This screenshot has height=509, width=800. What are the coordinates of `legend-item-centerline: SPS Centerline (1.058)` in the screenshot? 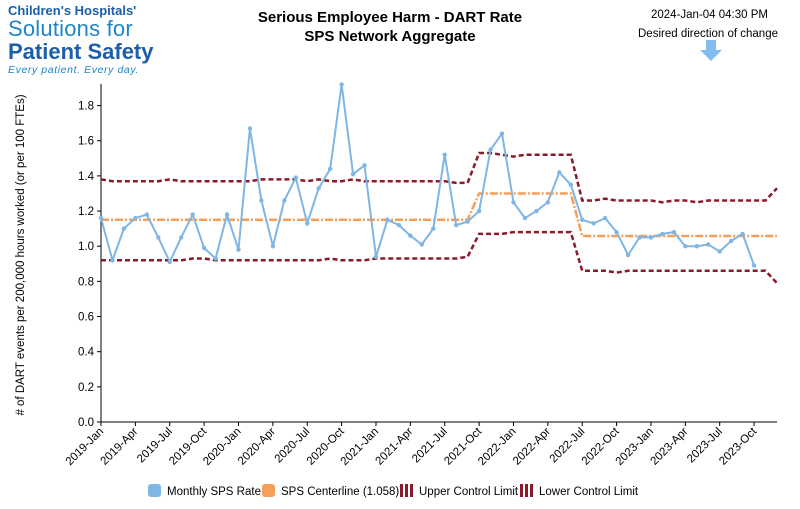 It's located at (330, 491).